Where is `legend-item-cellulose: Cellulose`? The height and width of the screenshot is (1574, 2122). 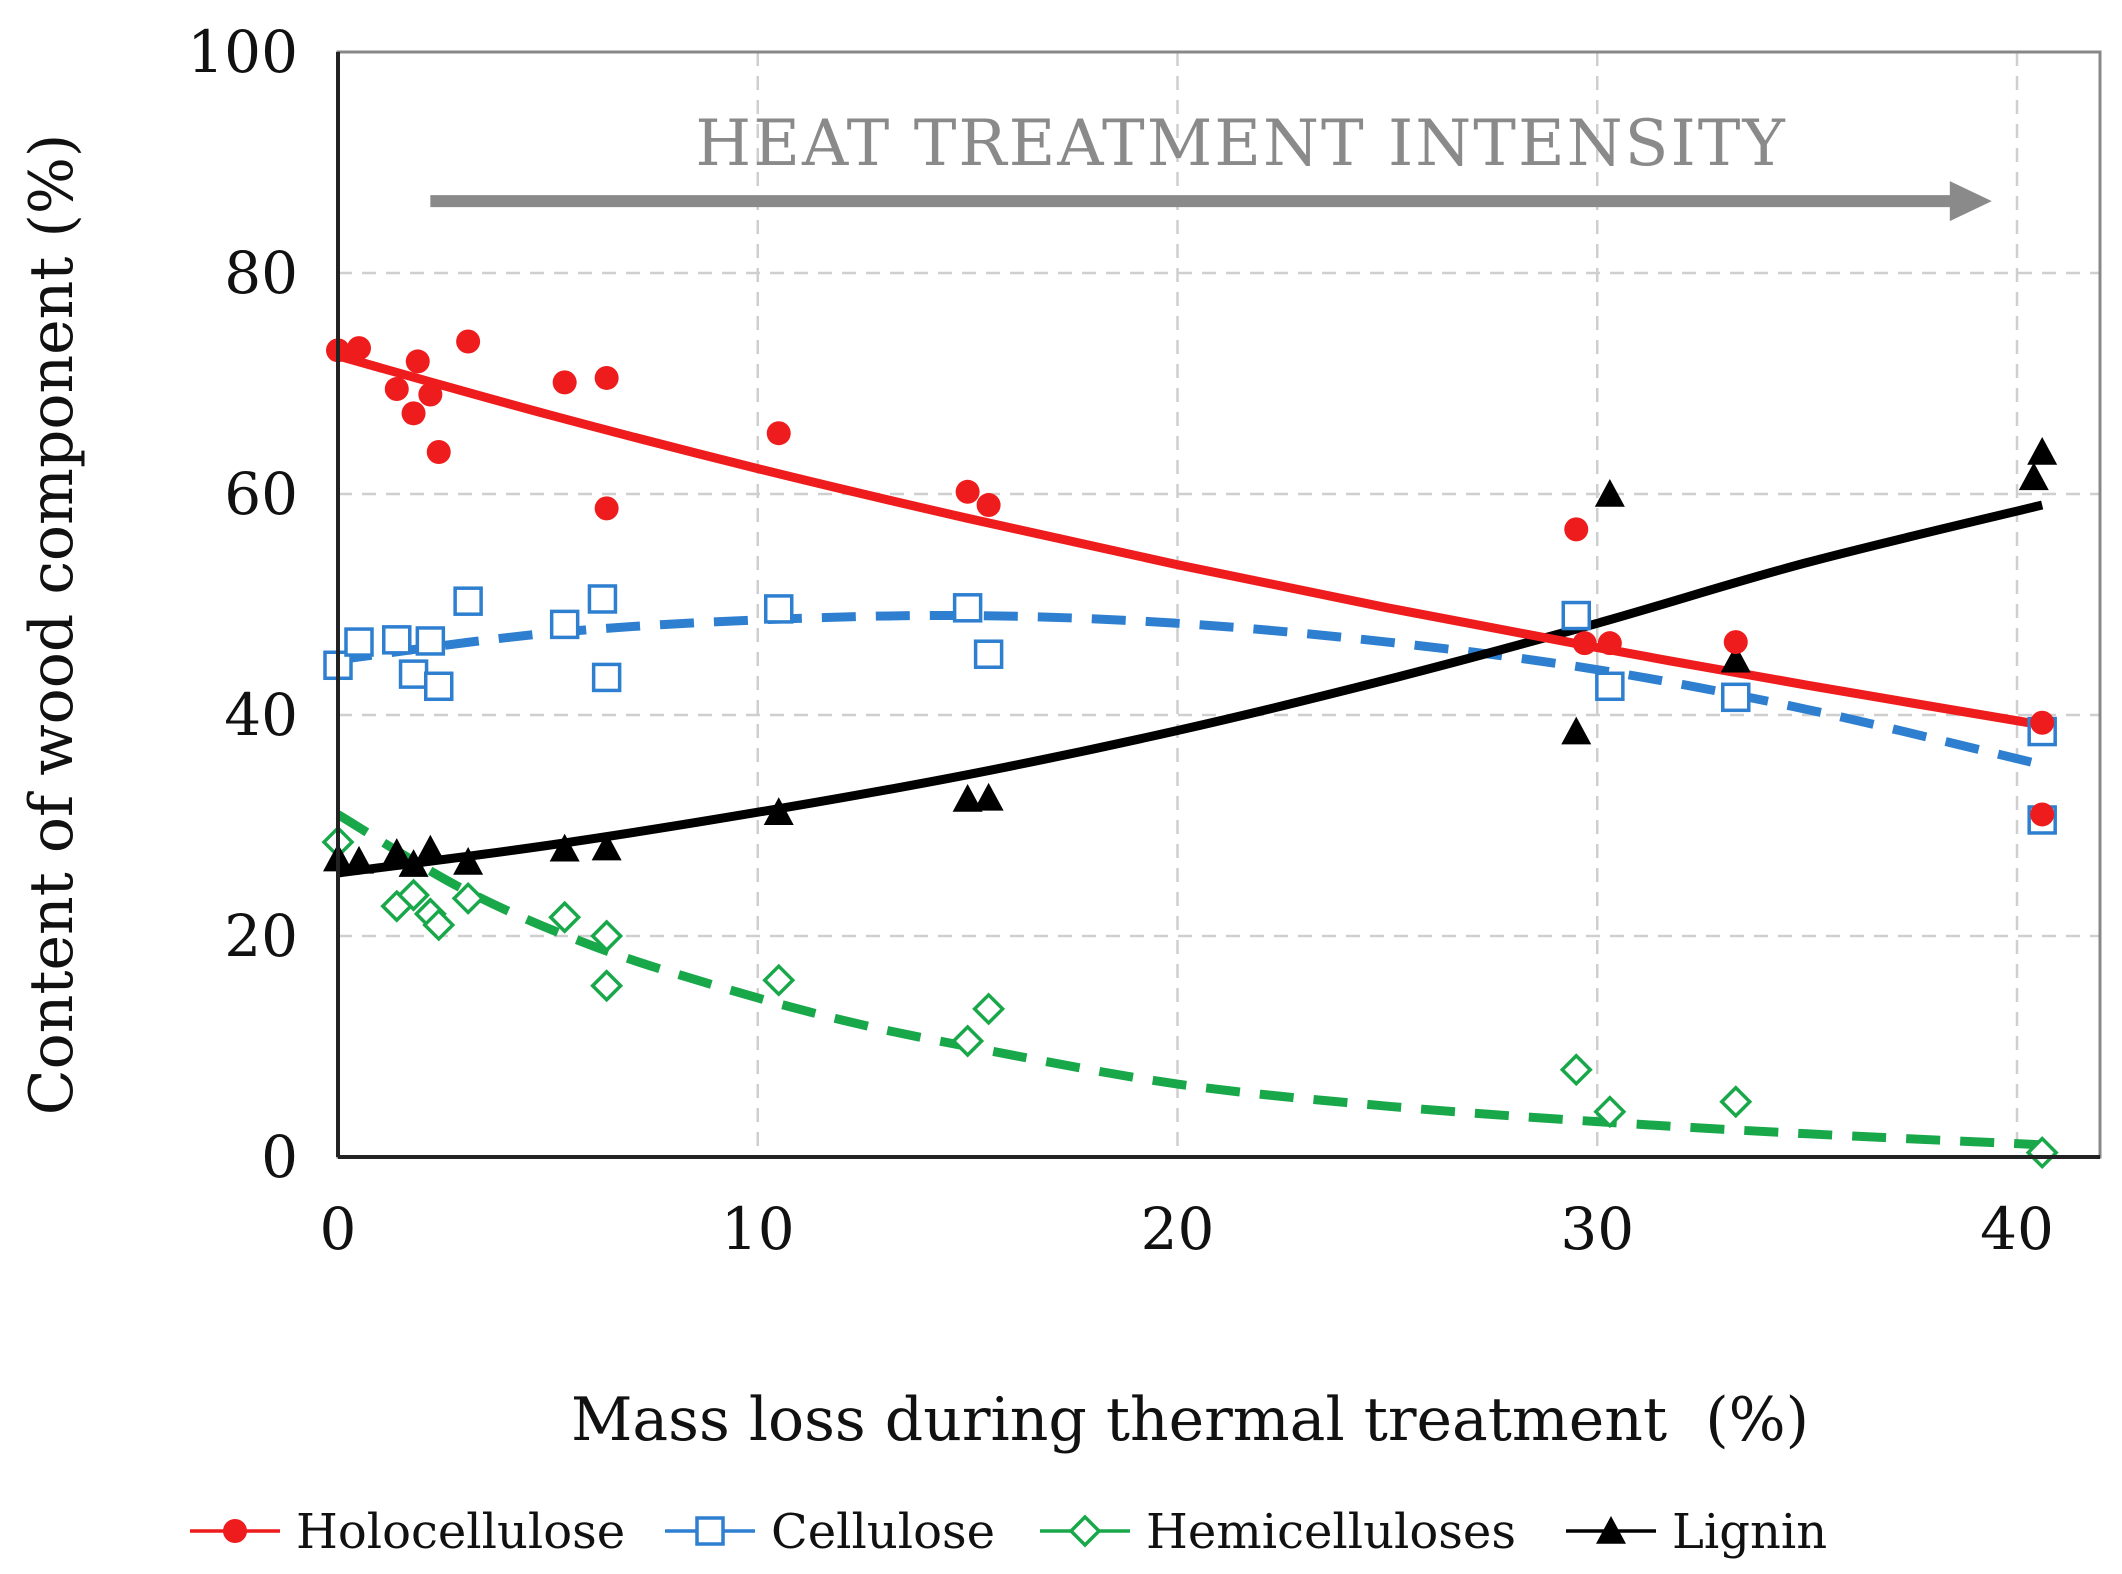
legend-item-cellulose: Cellulose is located at coordinates (830, 1532).